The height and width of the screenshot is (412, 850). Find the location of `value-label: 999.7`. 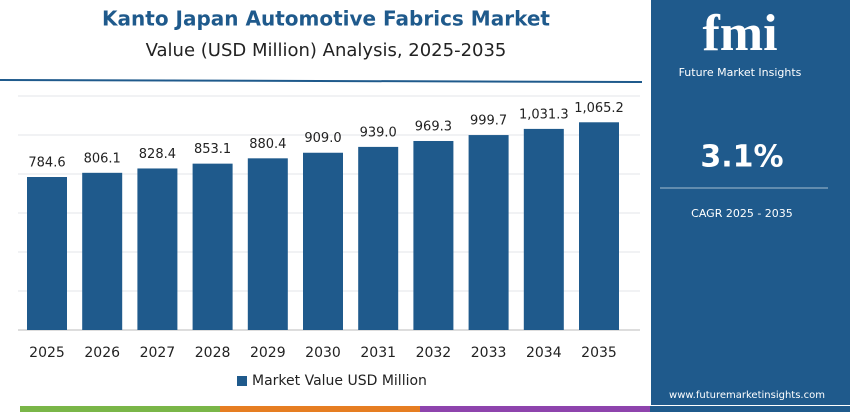

value-label: 999.7 is located at coordinates (488, 121).